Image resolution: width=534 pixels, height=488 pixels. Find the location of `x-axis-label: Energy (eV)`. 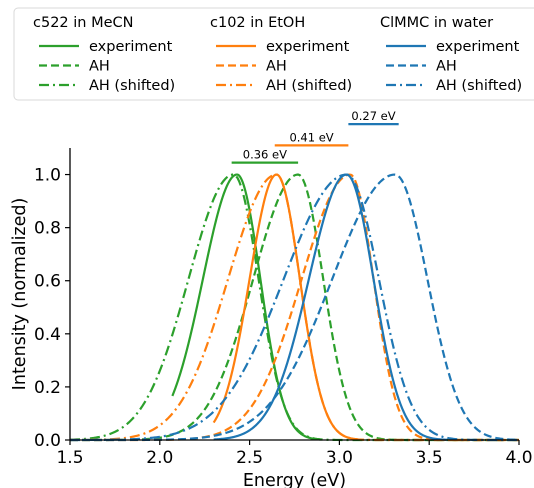

x-axis-label: Energy (eV) is located at coordinates (294, 479).